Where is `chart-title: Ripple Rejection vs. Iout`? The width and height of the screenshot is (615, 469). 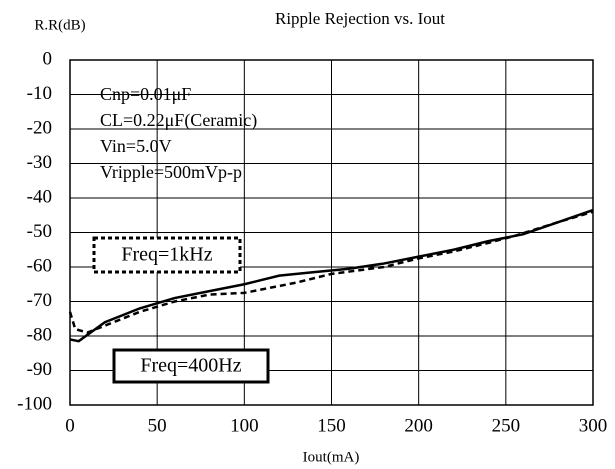 chart-title: Ripple Rejection vs. Iout is located at coordinates (360, 18).